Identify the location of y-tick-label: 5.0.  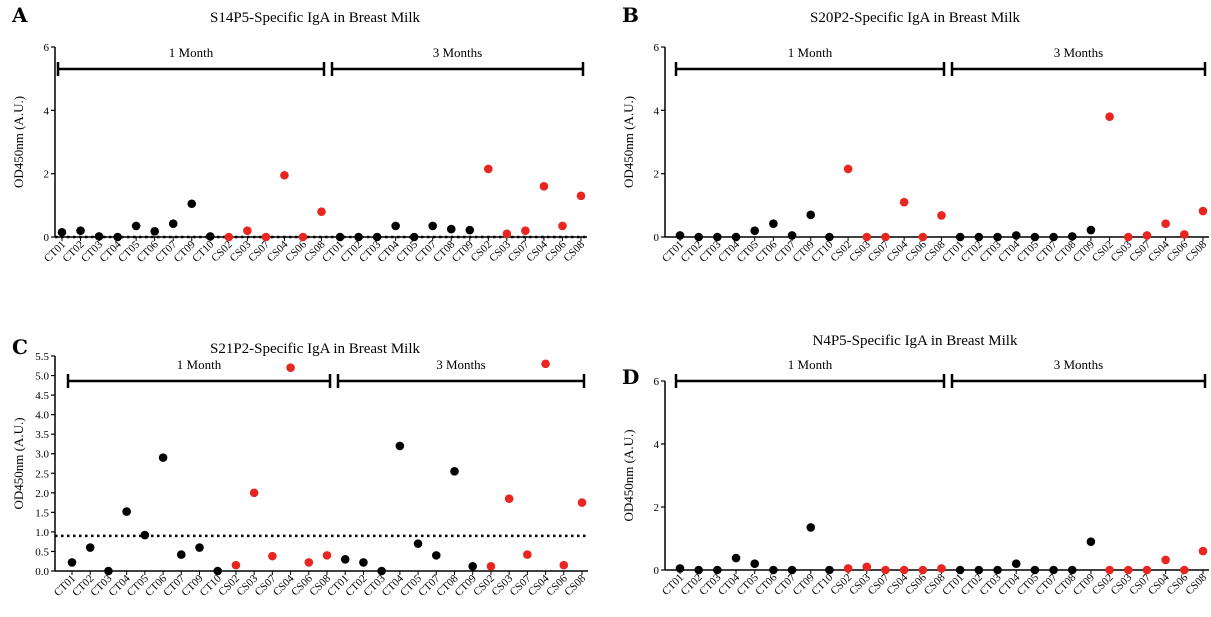
(42, 377).